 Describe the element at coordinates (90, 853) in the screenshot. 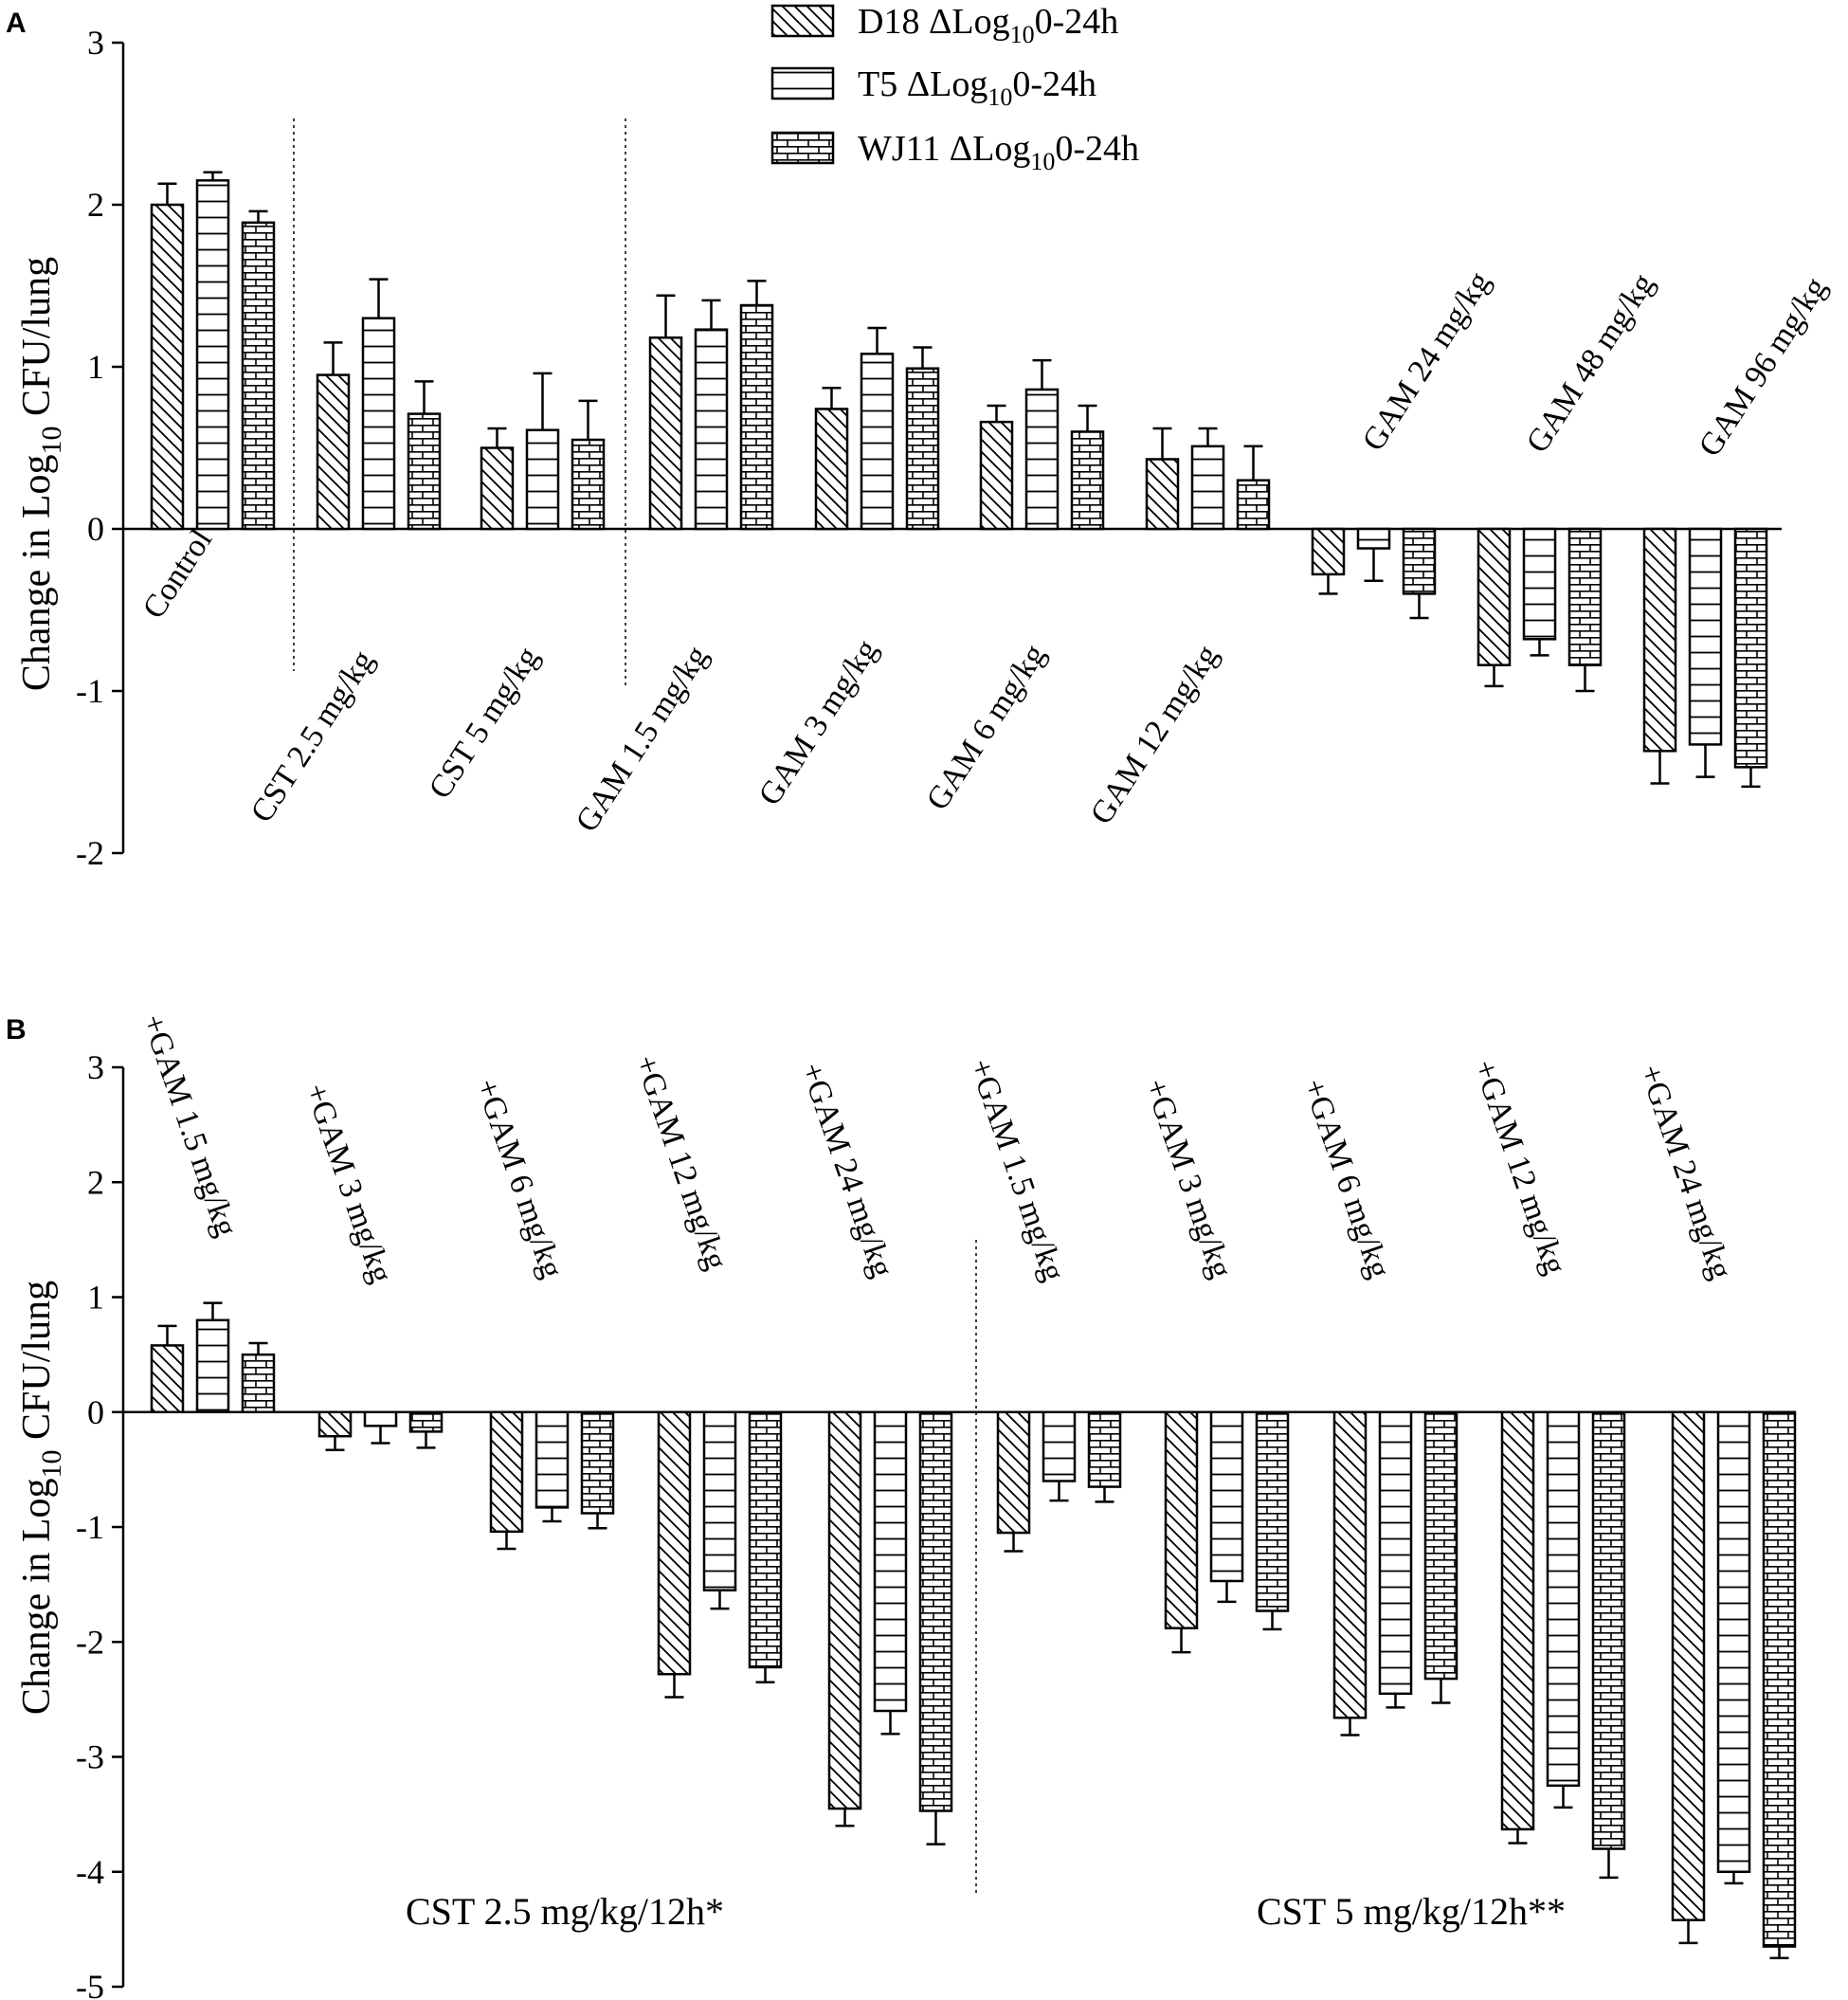

I see `panel-a-y-tick-label: -2` at that location.